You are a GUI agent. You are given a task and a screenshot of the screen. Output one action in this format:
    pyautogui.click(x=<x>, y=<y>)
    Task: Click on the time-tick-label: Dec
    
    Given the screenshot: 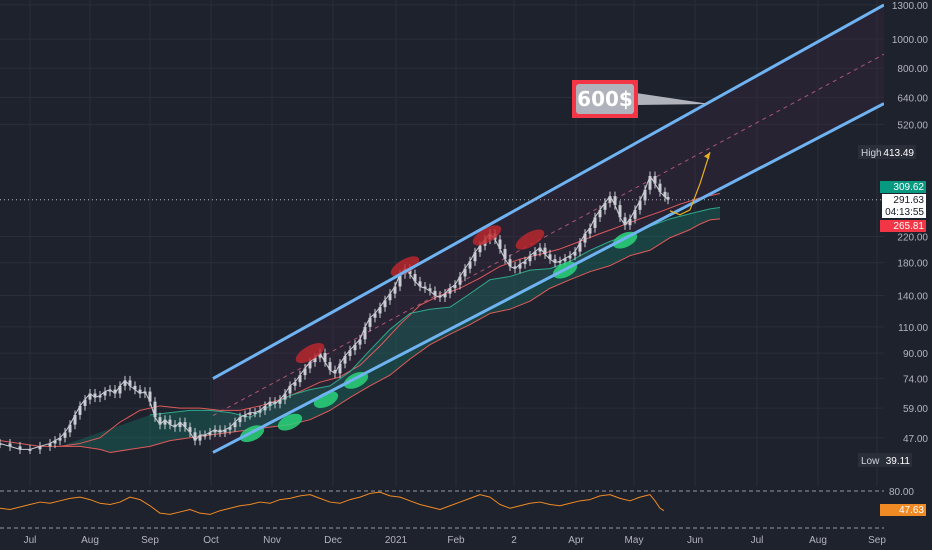 What is the action you would take?
    pyautogui.click(x=333, y=540)
    